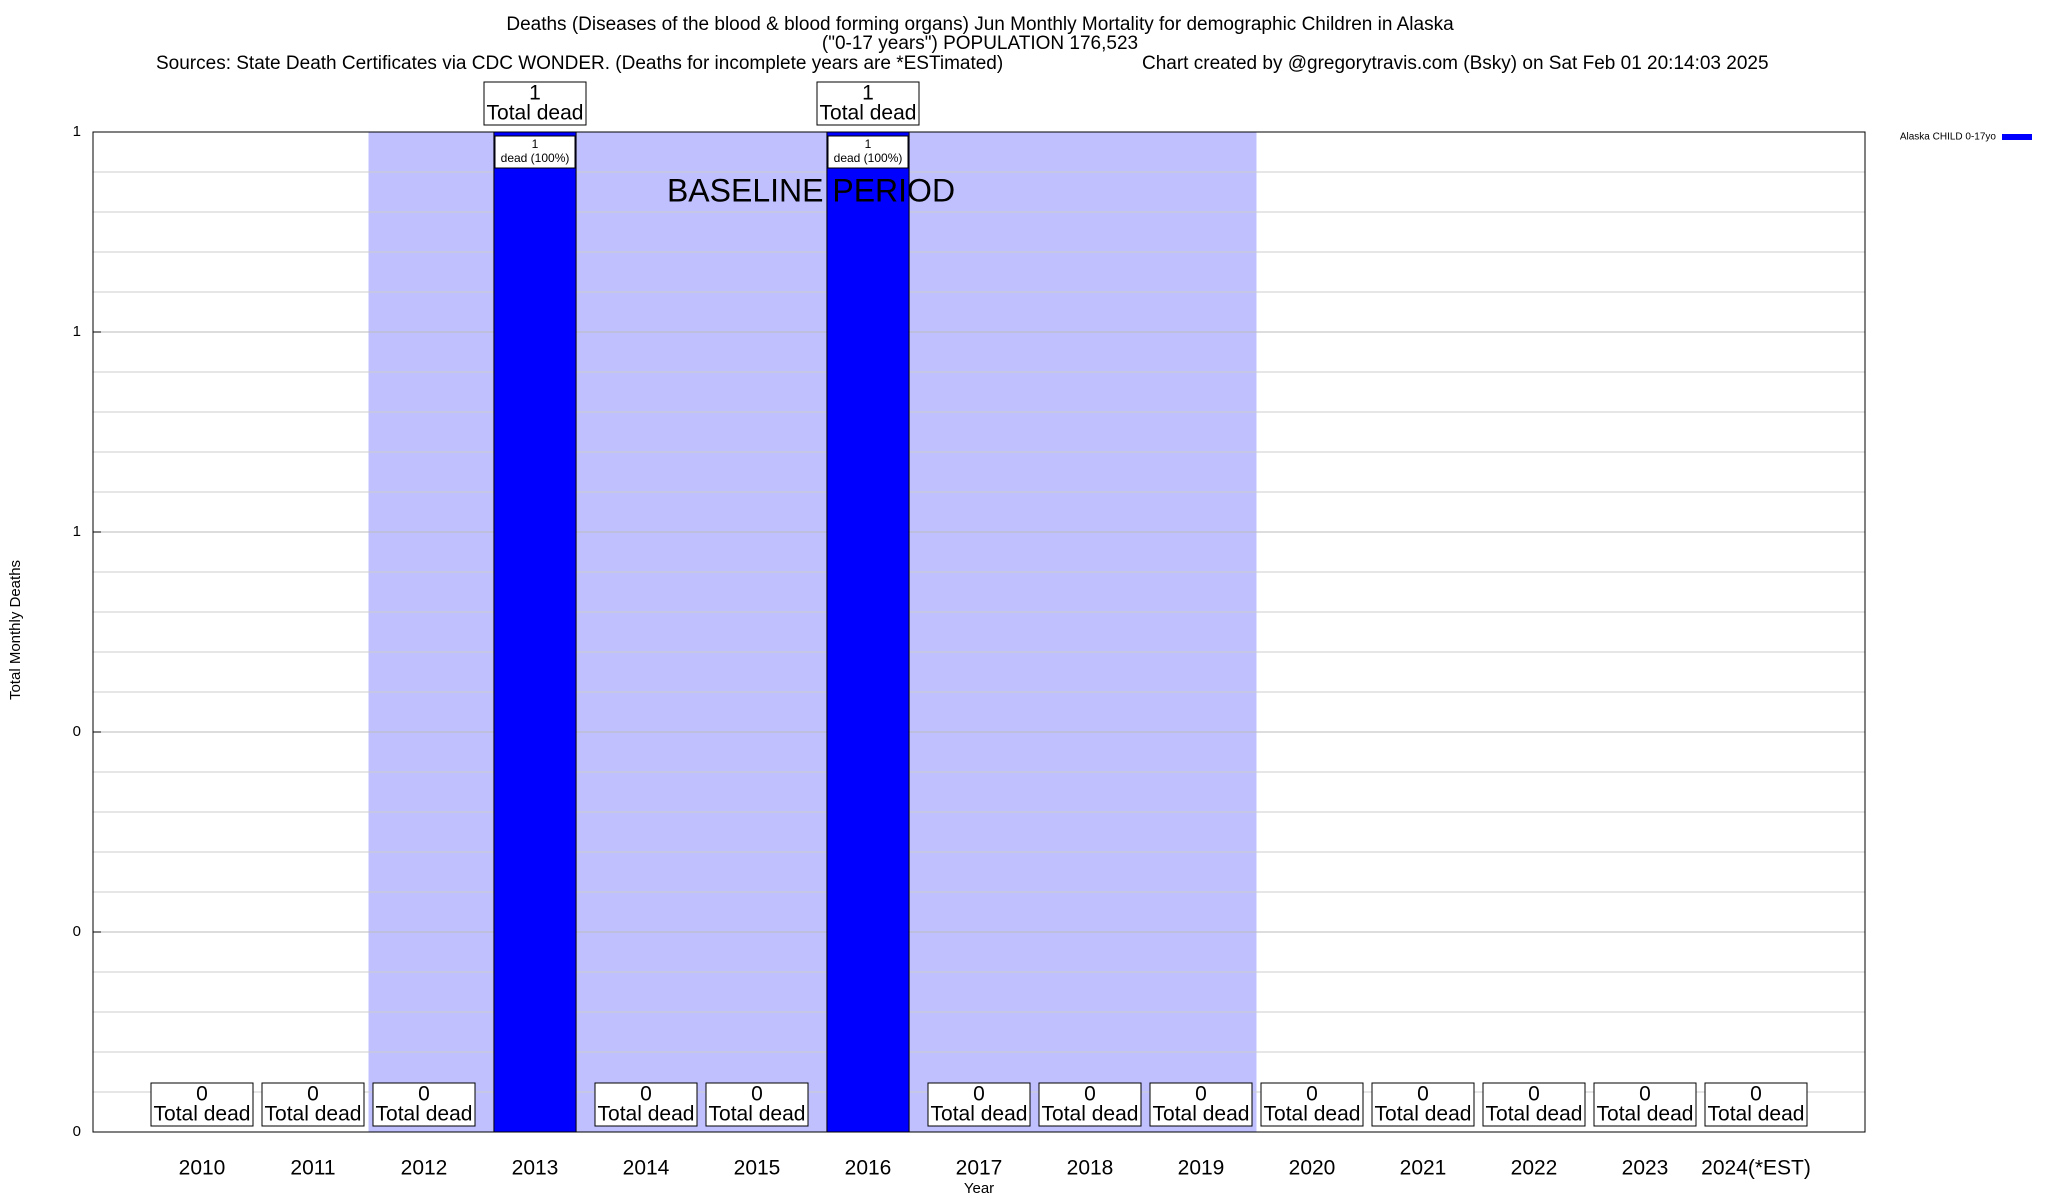  What do you see at coordinates (1423, 1168) in the screenshot?
I see `x-tick-label: 2021` at bounding box center [1423, 1168].